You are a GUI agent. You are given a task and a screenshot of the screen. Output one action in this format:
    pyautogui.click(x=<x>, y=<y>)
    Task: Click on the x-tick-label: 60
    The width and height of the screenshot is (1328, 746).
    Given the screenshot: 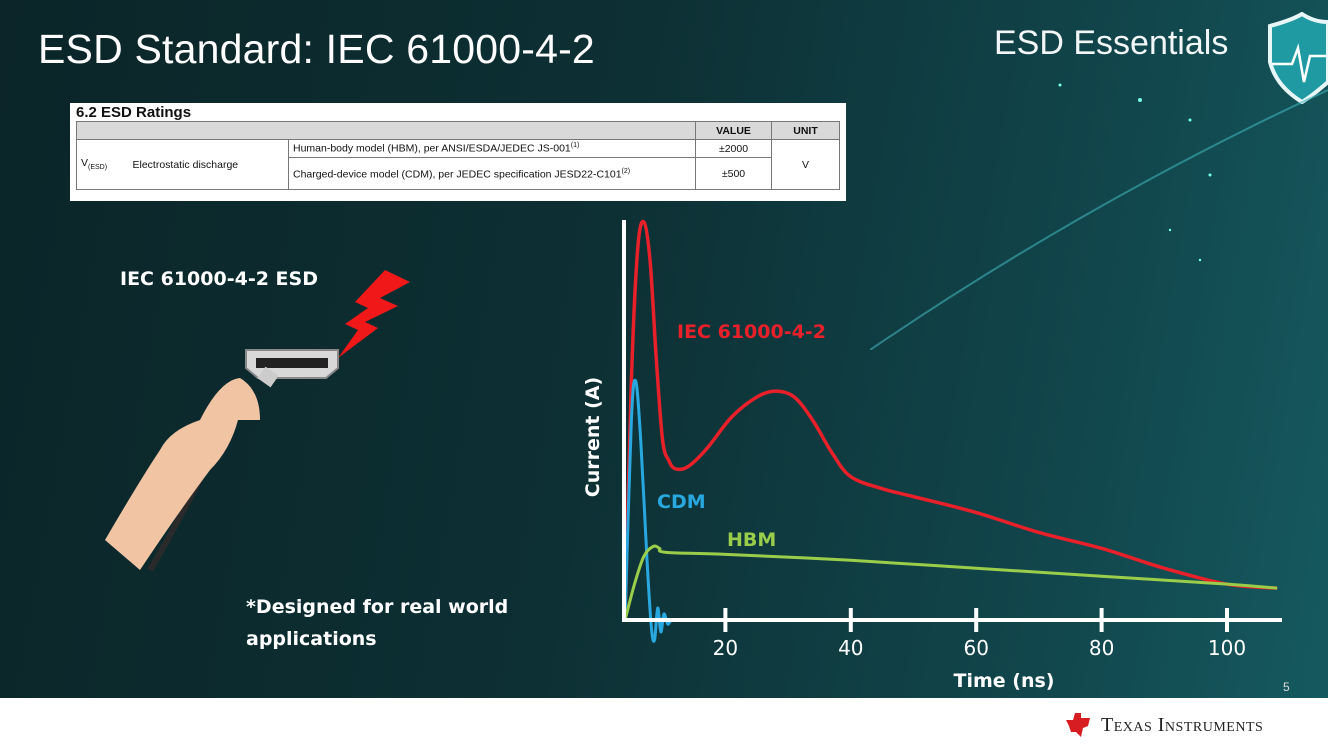 What is the action you would take?
    pyautogui.click(x=975, y=648)
    